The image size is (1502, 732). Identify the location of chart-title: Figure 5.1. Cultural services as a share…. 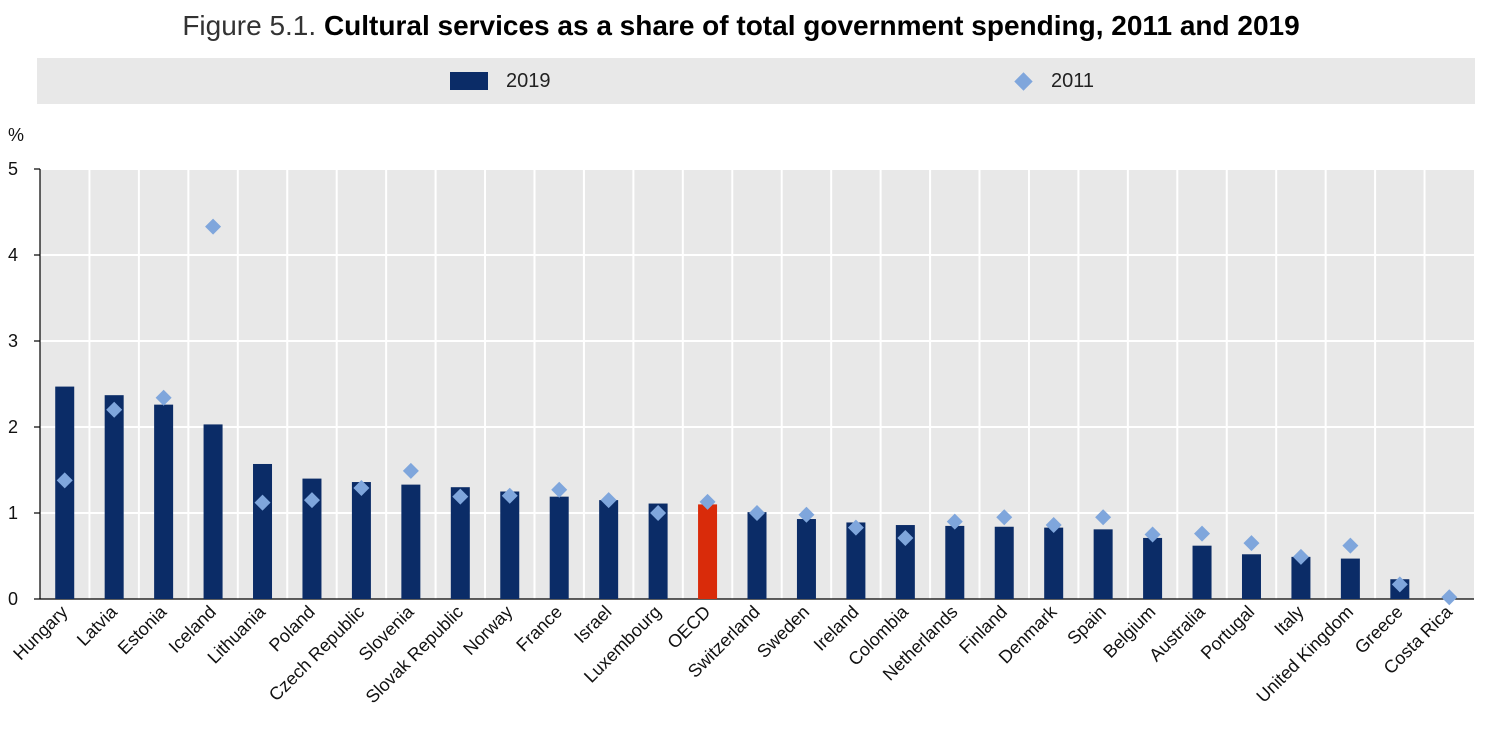
(741, 26).